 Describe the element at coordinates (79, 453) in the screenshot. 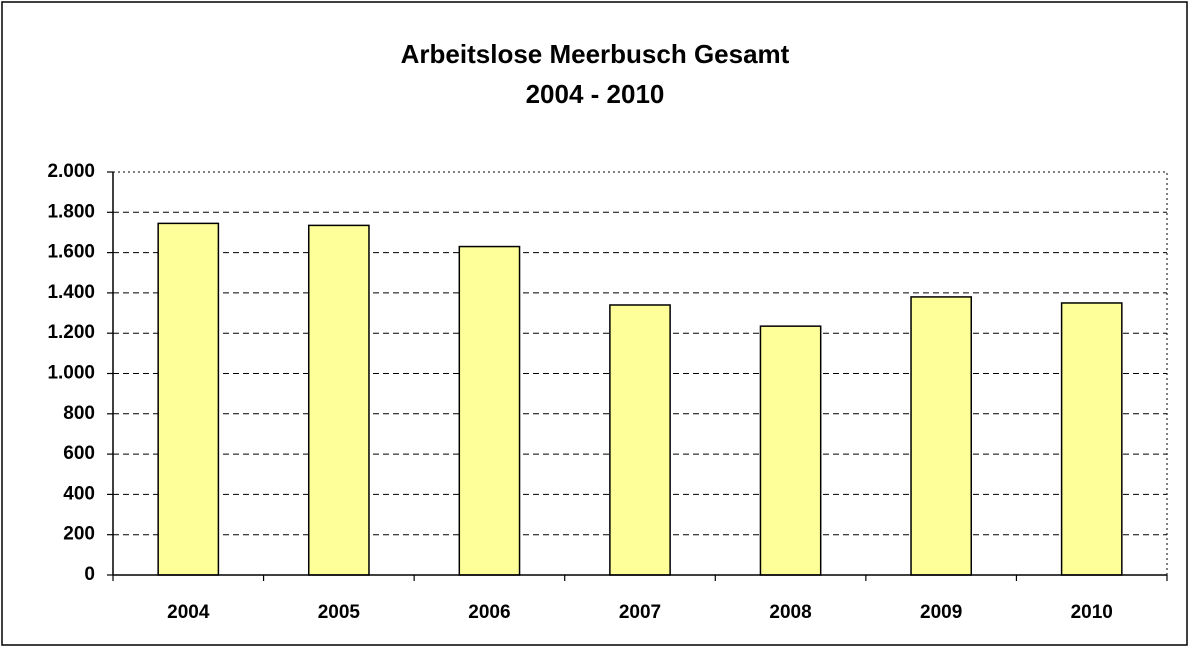

I see `y-tick-label: 600` at that location.